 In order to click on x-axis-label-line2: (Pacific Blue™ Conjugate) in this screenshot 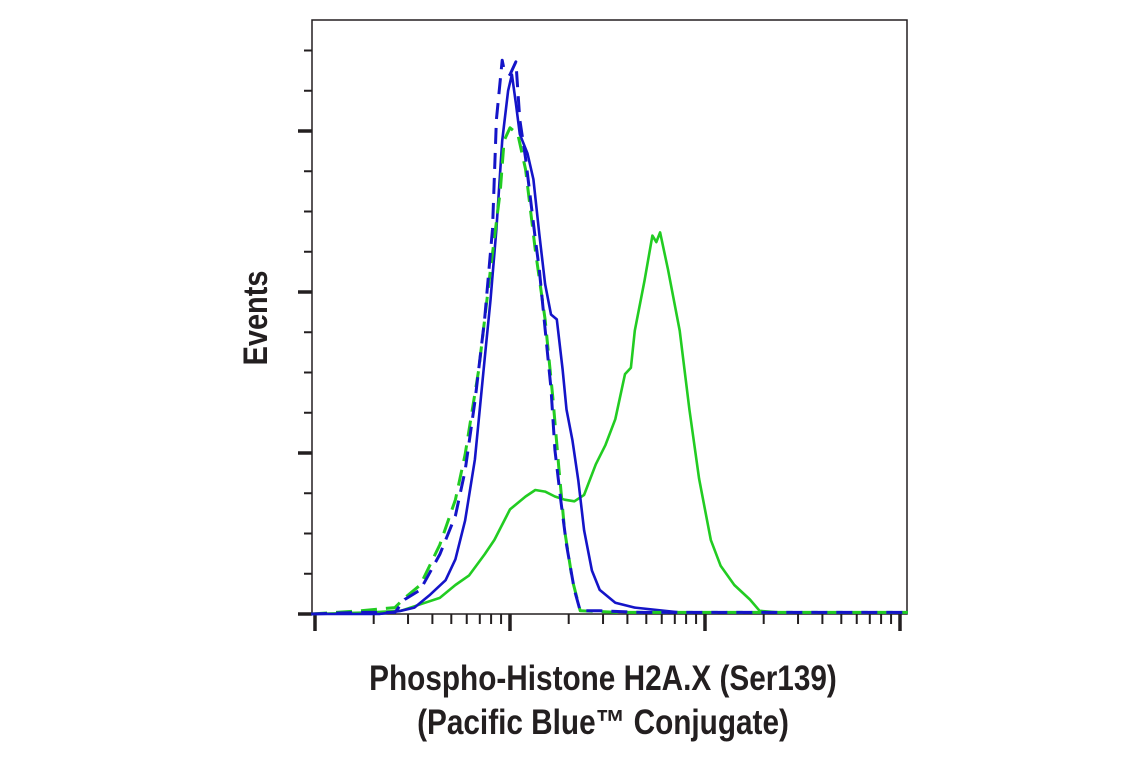, I will do `click(603, 722)`.